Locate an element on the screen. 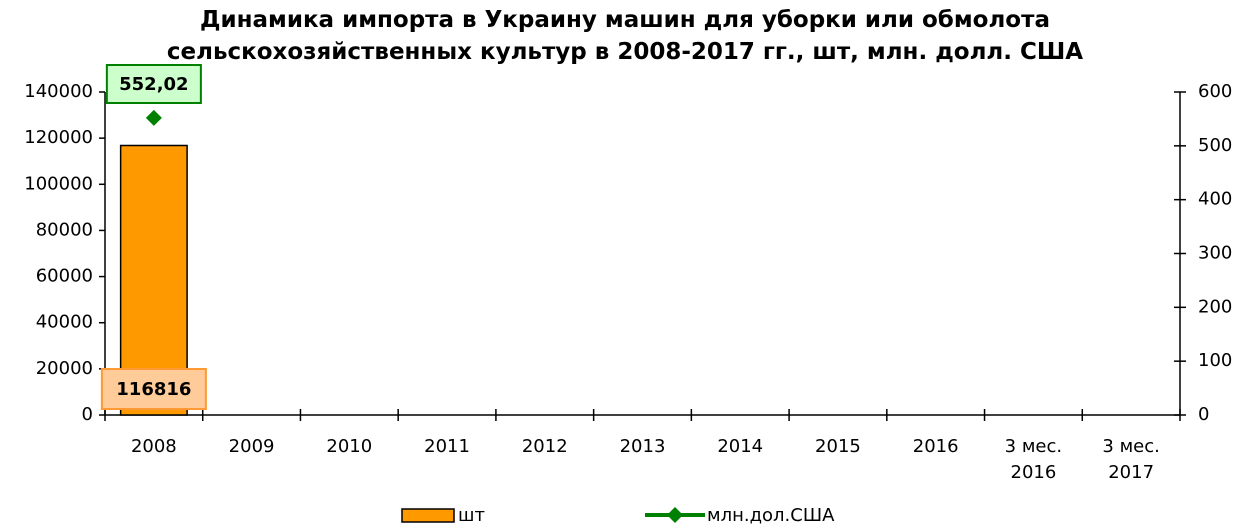  x-tick-label: 3 мес. 2016 is located at coordinates (1033, 459).